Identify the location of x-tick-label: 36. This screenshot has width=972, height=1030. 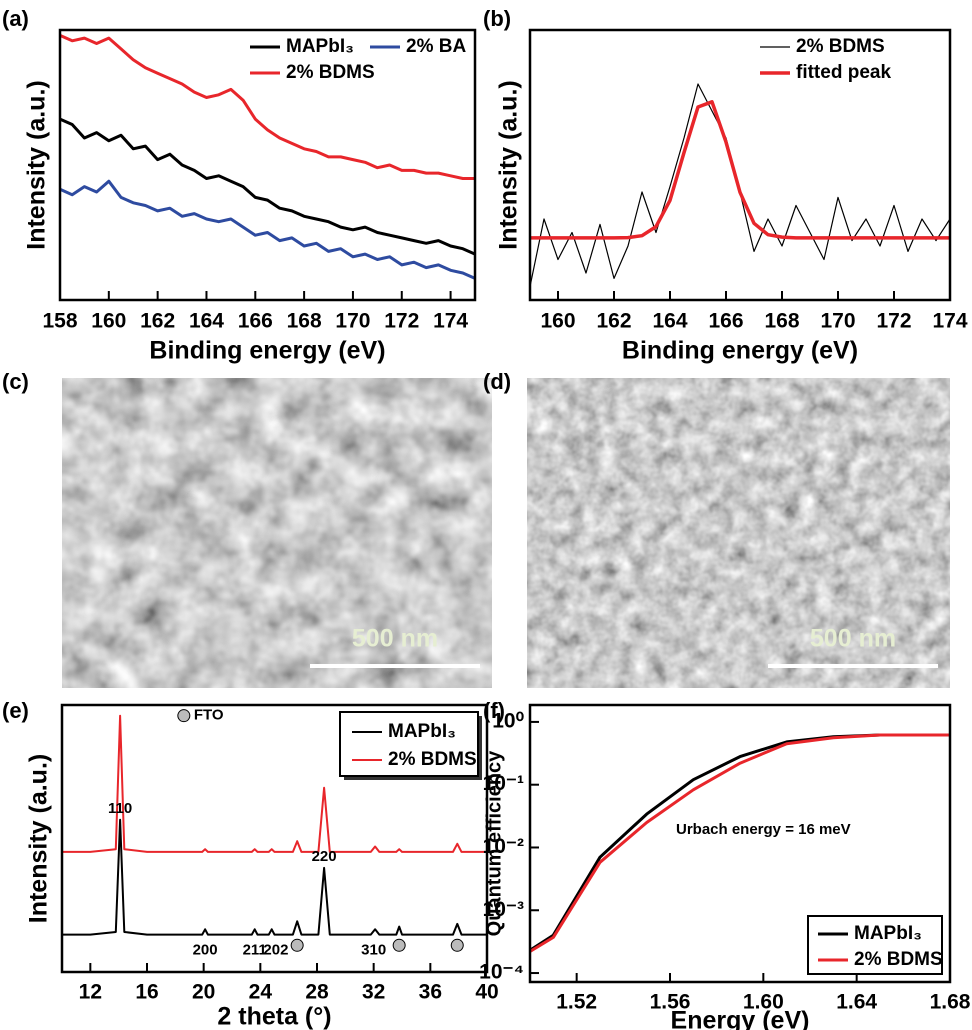
(430, 992).